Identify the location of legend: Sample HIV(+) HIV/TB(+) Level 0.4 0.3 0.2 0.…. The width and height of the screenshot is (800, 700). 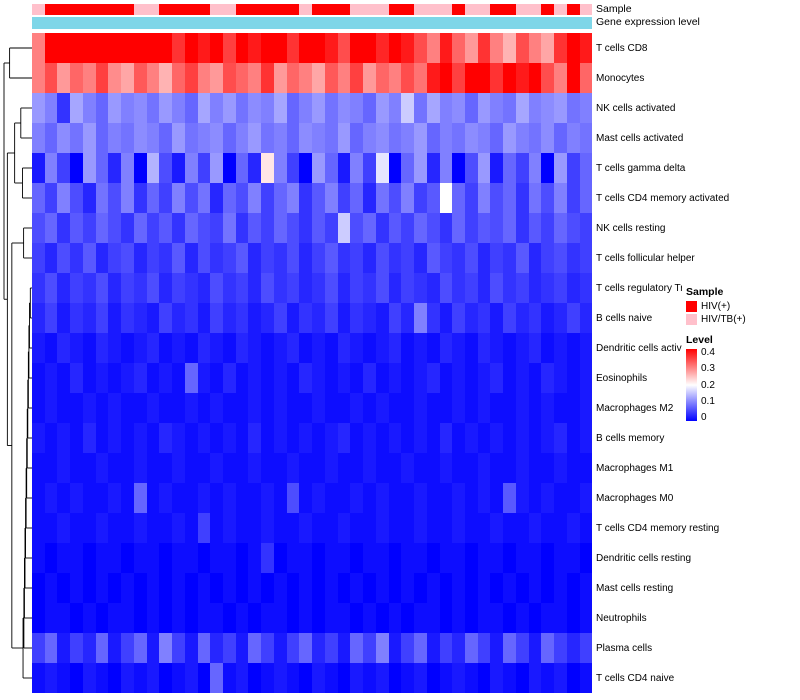
(715, 355).